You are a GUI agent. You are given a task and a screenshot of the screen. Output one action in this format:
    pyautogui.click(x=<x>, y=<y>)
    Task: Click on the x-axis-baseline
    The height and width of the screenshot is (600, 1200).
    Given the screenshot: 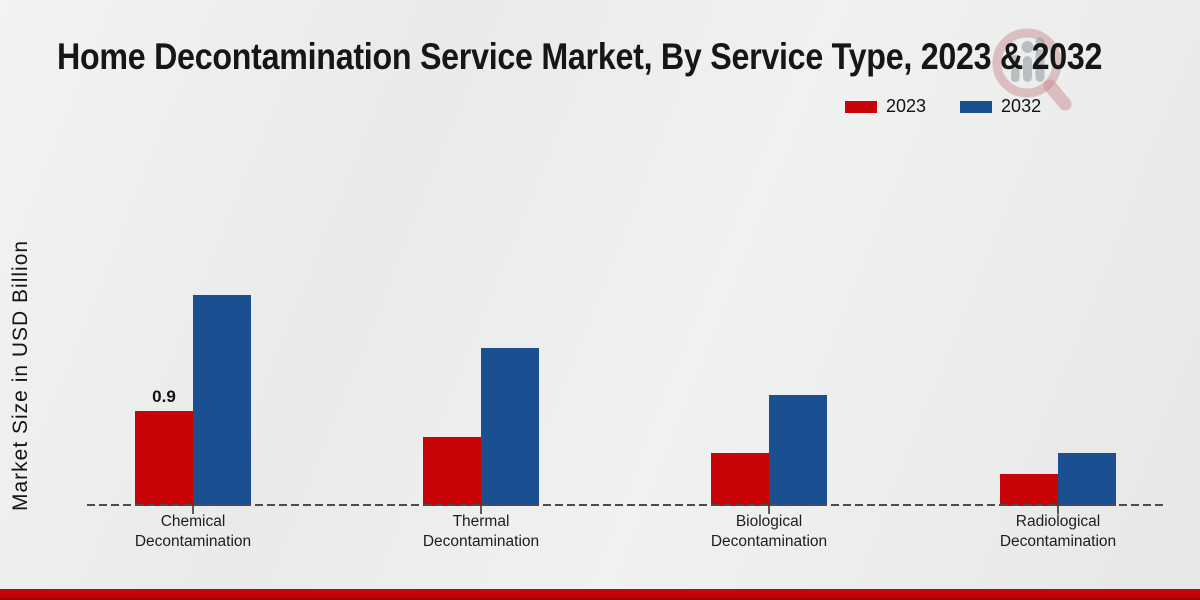 What is the action you would take?
    pyautogui.click(x=625, y=505)
    